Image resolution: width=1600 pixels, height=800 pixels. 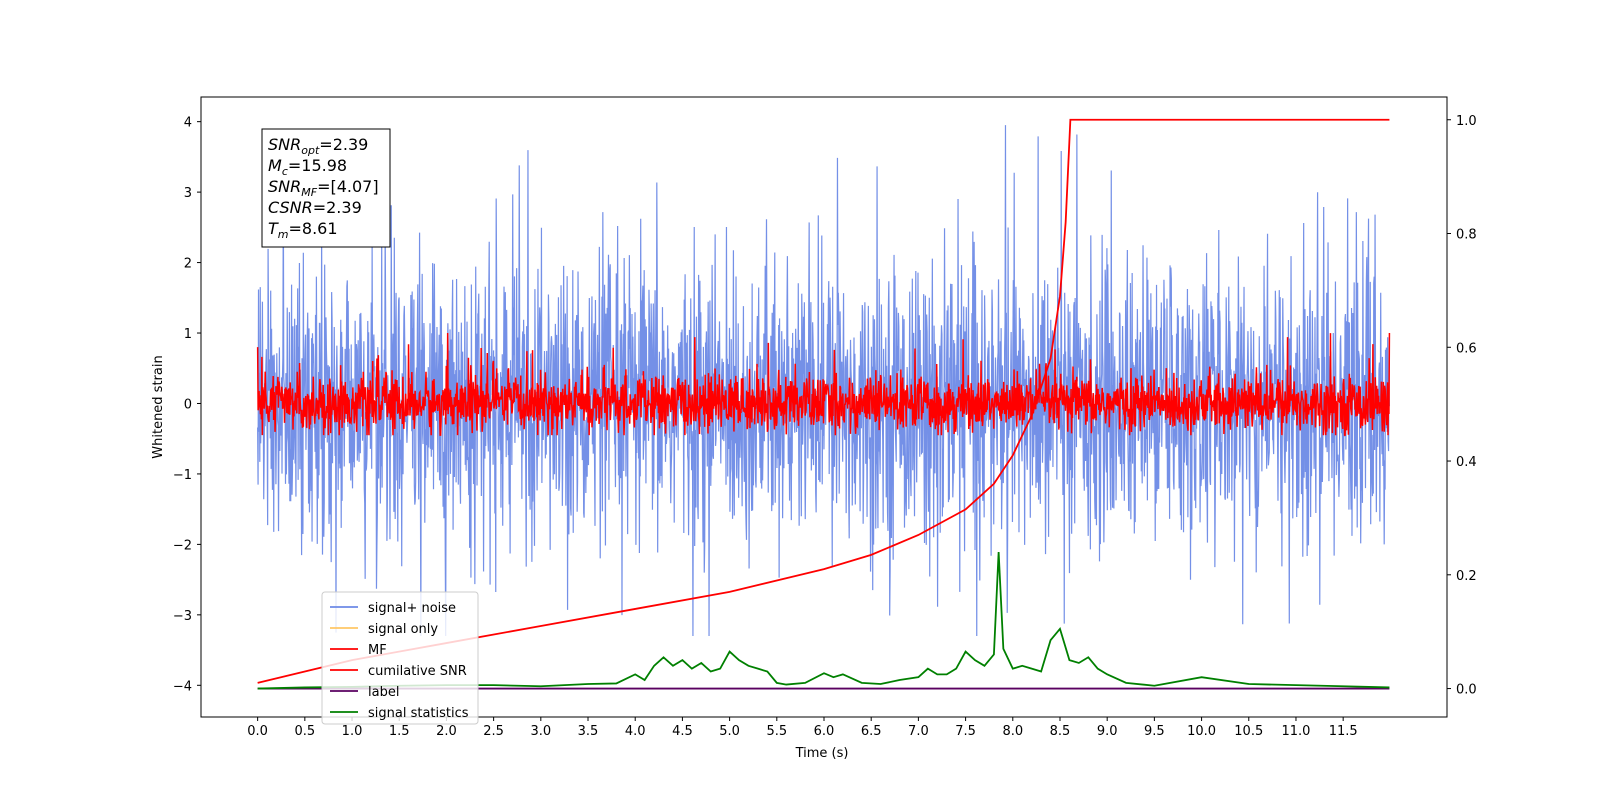 I want to click on info-value: =[4.07], so click(x=348, y=186).